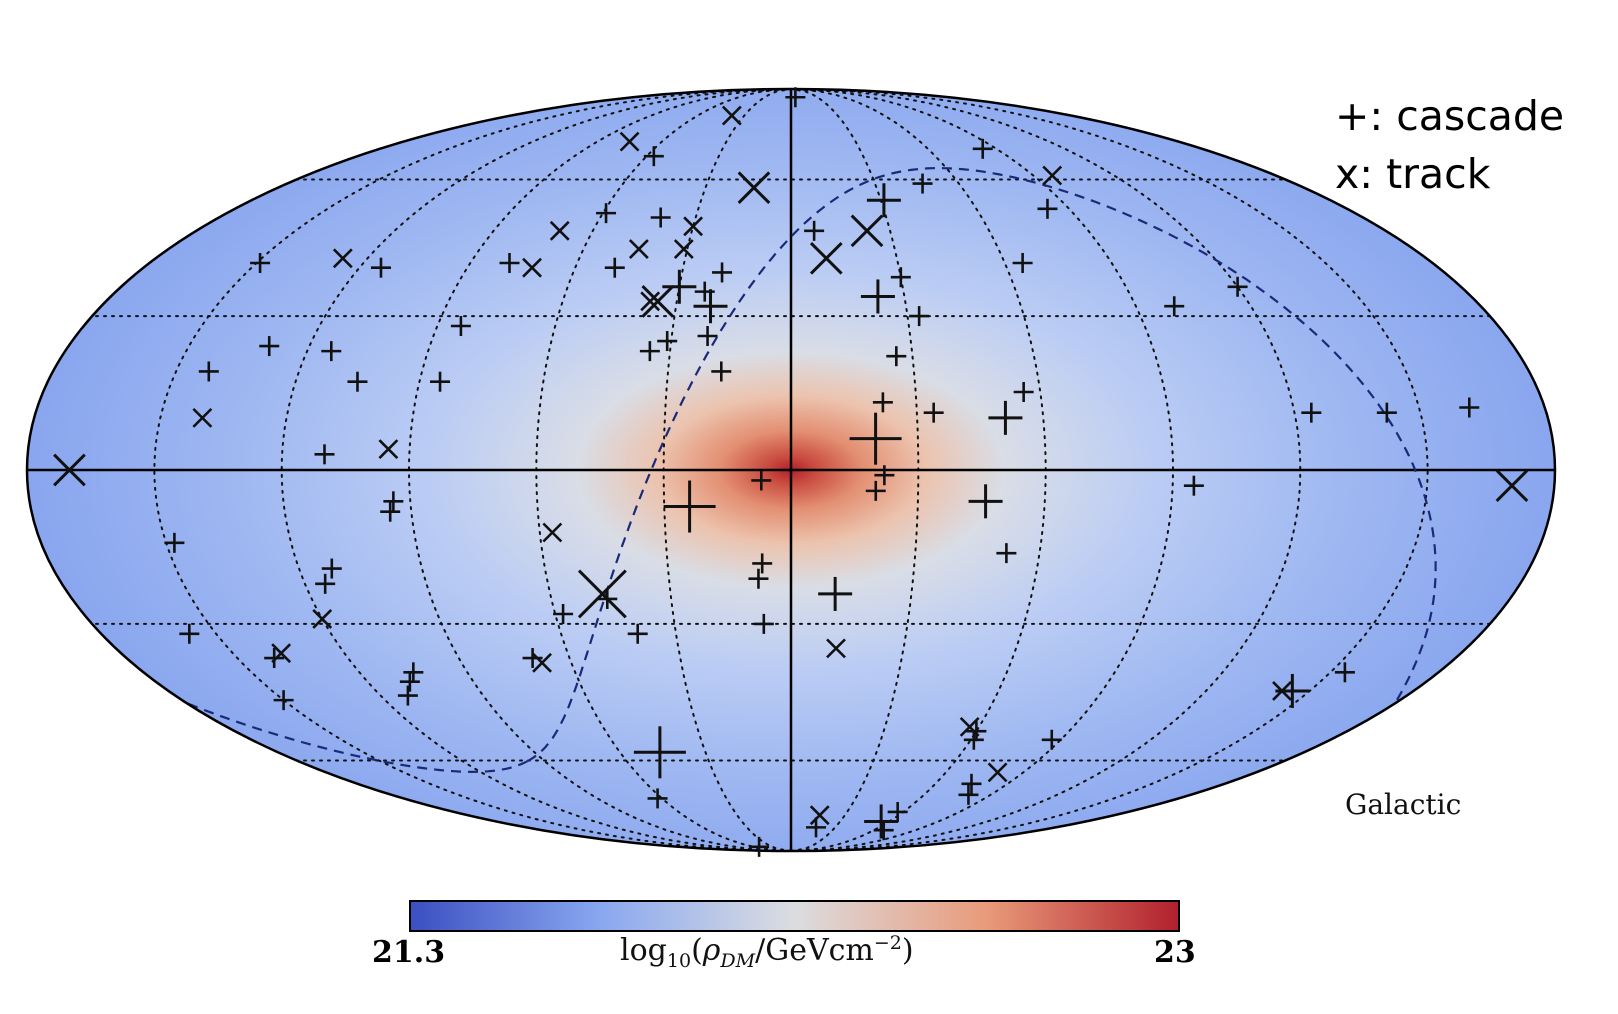 The height and width of the screenshot is (1014, 1618). Describe the element at coordinates (794, 916) in the screenshot. I see `colorbar` at that location.